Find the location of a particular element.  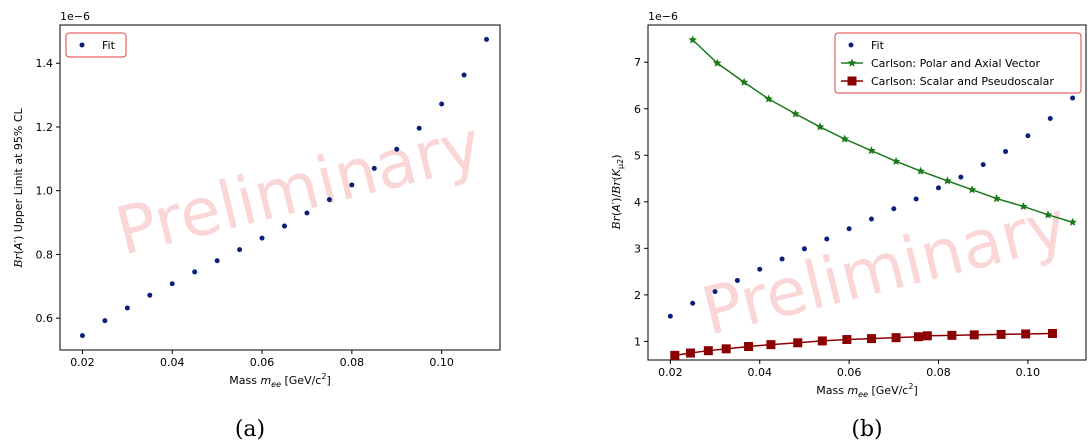

panel-caption-a: (a) is located at coordinates (250, 429).